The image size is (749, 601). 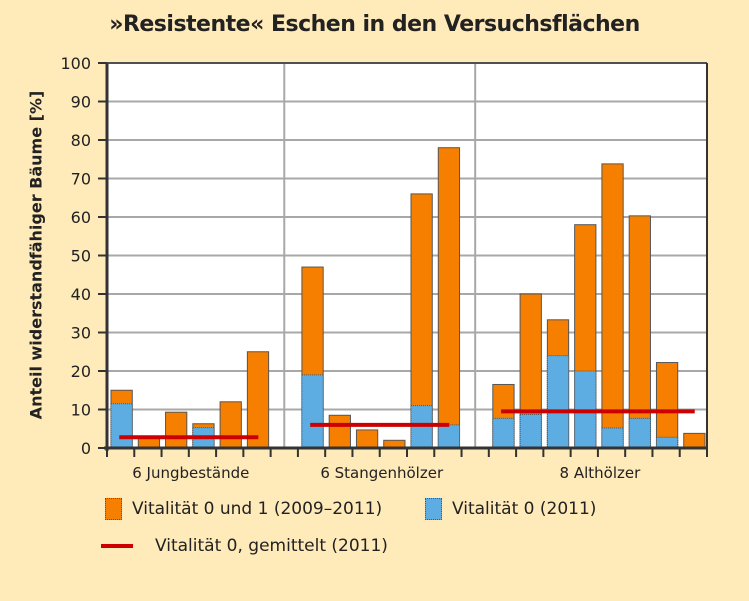 I want to click on y-tick-label: 80, so click(x=81, y=140).